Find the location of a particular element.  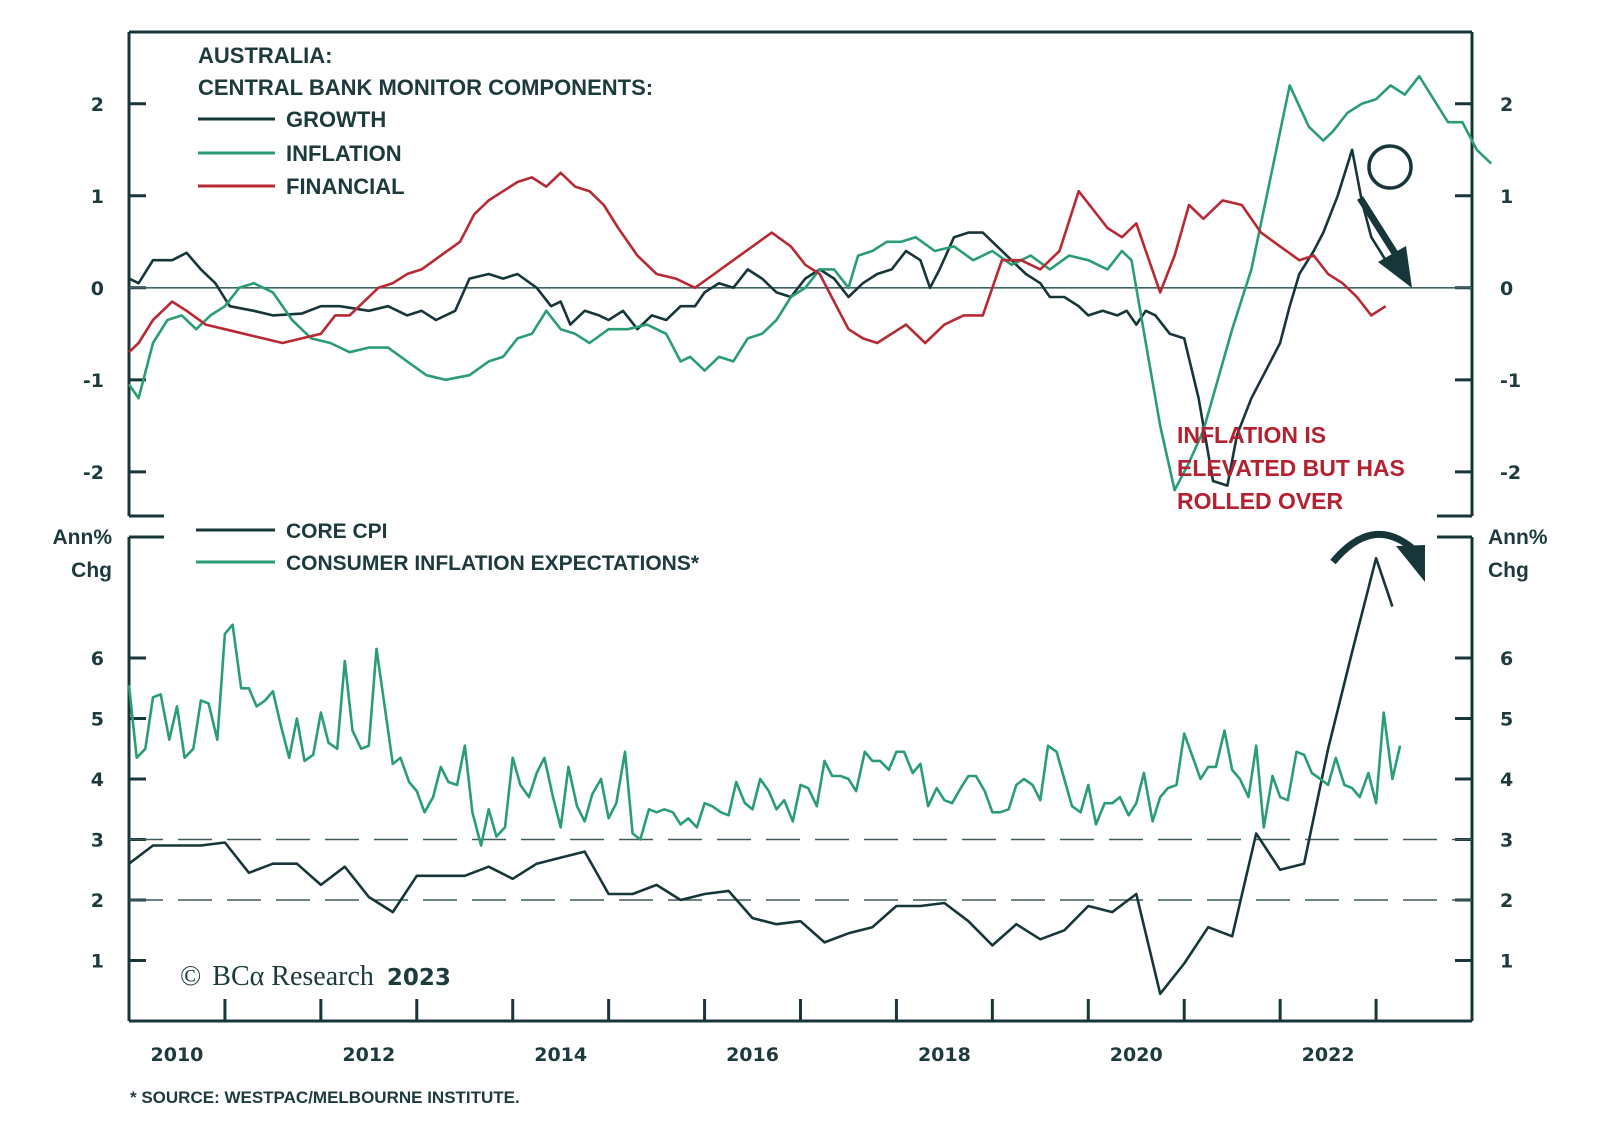

bottom-left-ytick-label: 2 is located at coordinates (97, 901).